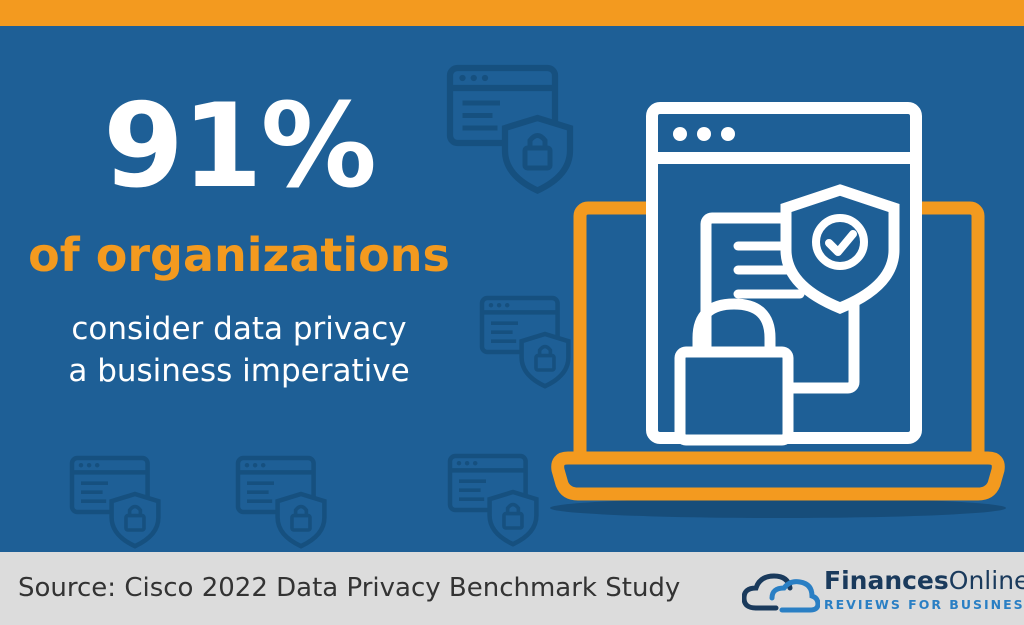  Describe the element at coordinates (512, 13) in the screenshot. I see `top-accent-bar` at that location.